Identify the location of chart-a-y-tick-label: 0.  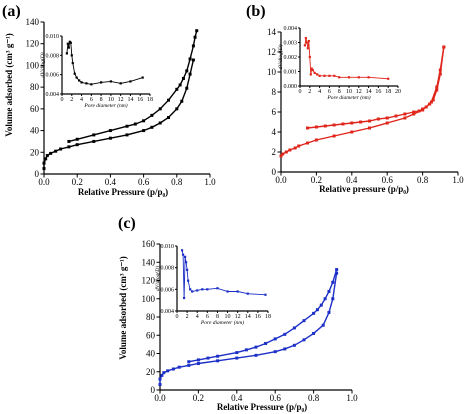
(37, 174).